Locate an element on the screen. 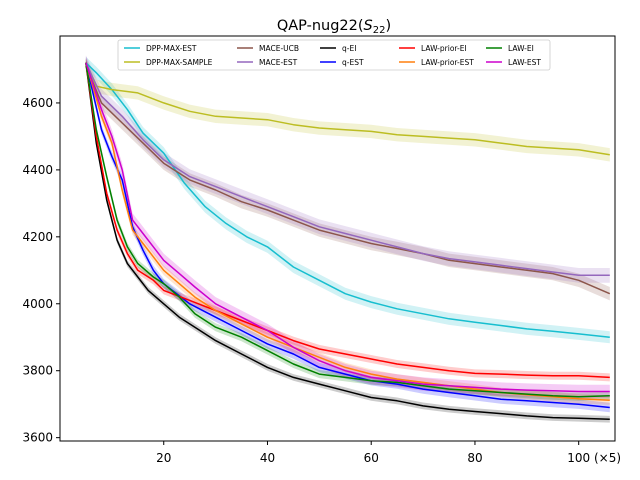 This screenshot has height=480, width=640. chart-title-symbol: S is located at coordinates (368, 26).